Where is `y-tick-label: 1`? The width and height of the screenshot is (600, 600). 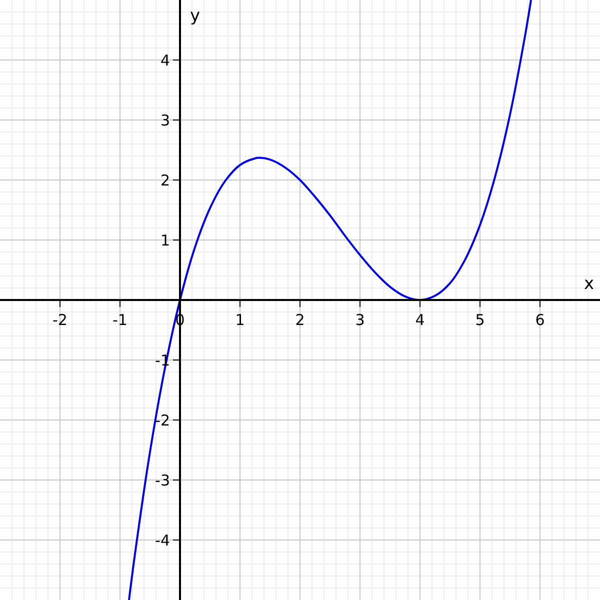 y-tick-label: 1 is located at coordinates (165, 240).